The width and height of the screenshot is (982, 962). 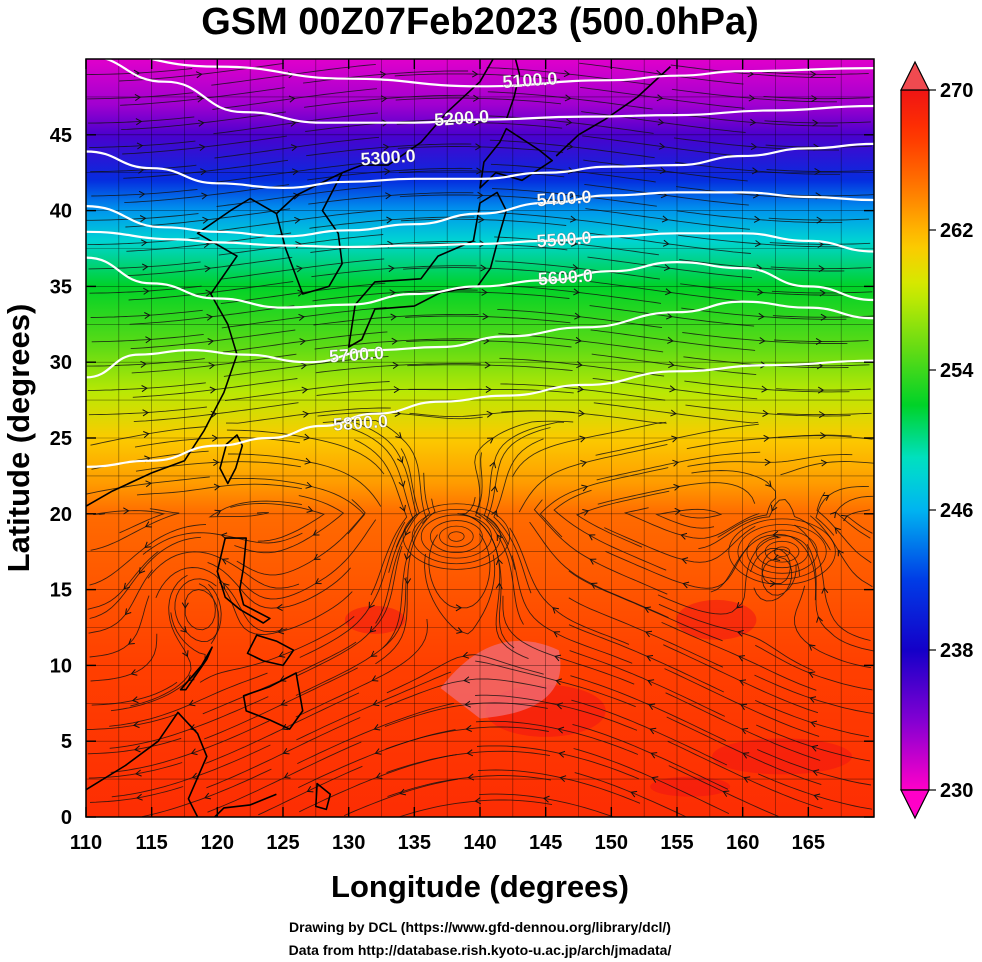 I want to click on x-tick-label: 120, so click(x=217, y=843).